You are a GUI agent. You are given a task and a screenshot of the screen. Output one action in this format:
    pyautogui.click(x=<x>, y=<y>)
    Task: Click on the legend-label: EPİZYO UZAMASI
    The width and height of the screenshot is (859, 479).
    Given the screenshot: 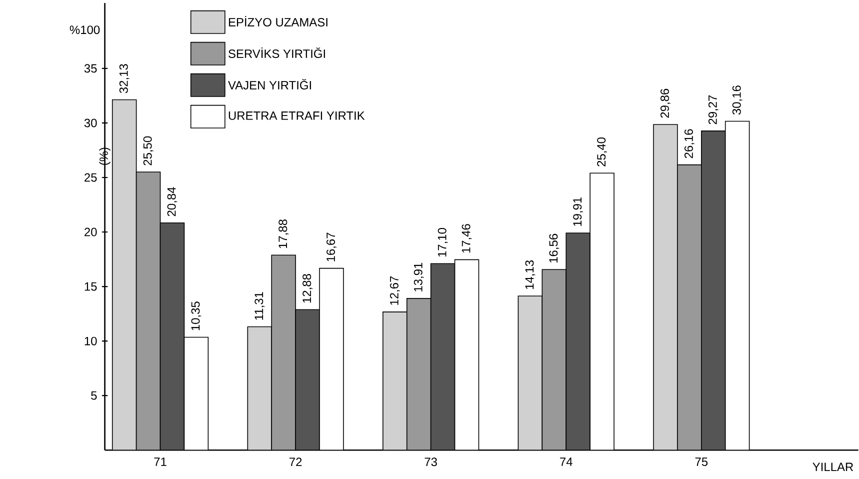 What is the action you would take?
    pyautogui.click(x=278, y=21)
    